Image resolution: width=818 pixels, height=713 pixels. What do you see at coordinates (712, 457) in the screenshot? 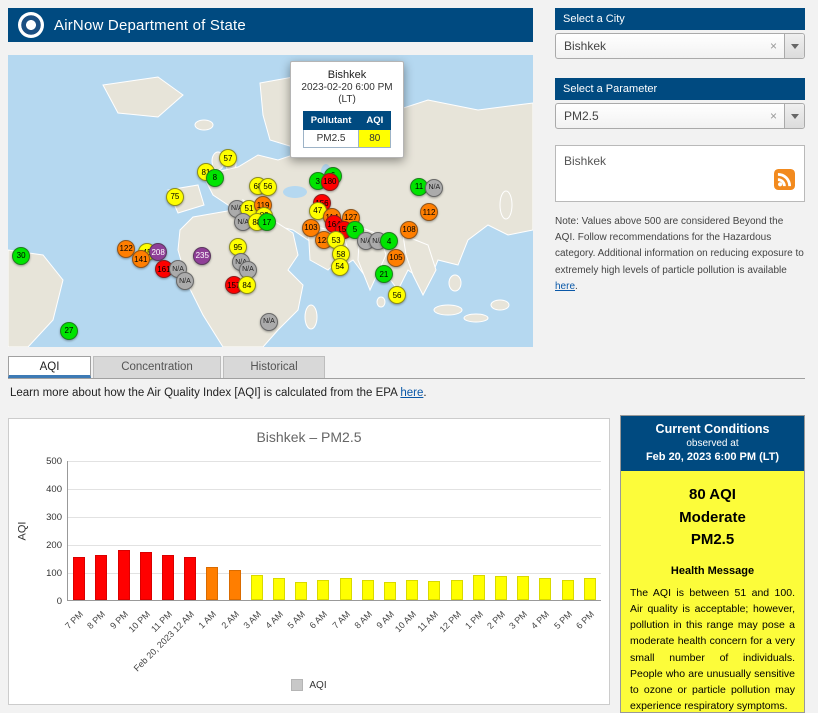
I see `observed-datetime: Feb 20, 2023 6:00 PM (LT)` at bounding box center [712, 457].